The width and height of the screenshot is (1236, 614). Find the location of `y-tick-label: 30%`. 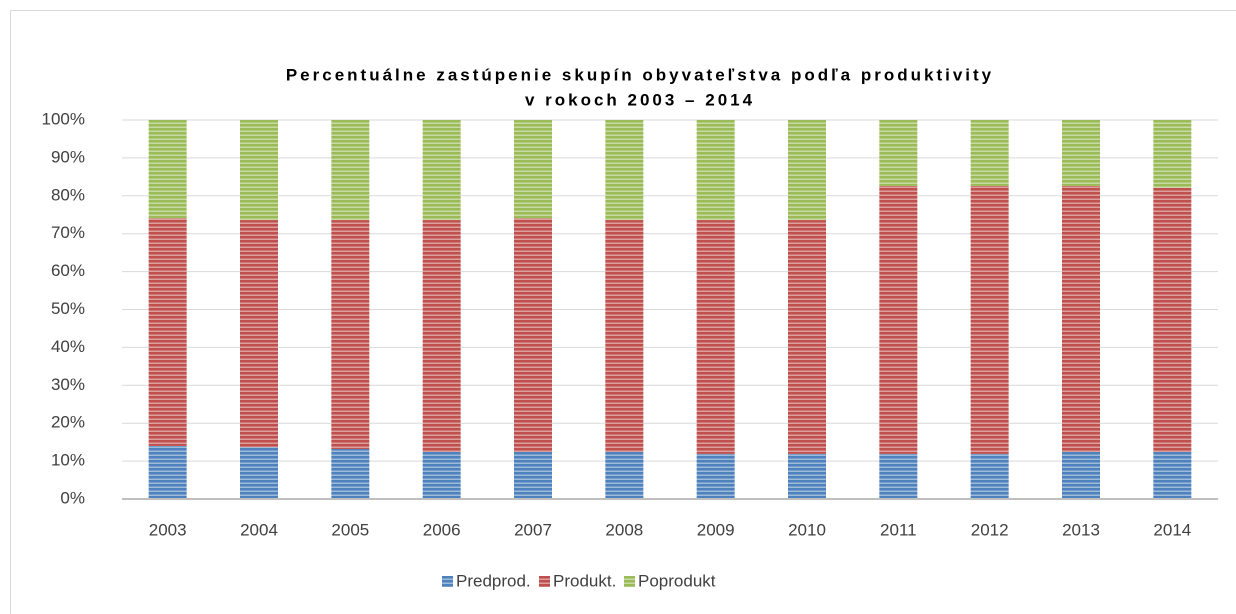

y-tick-label: 30% is located at coordinates (68, 384).